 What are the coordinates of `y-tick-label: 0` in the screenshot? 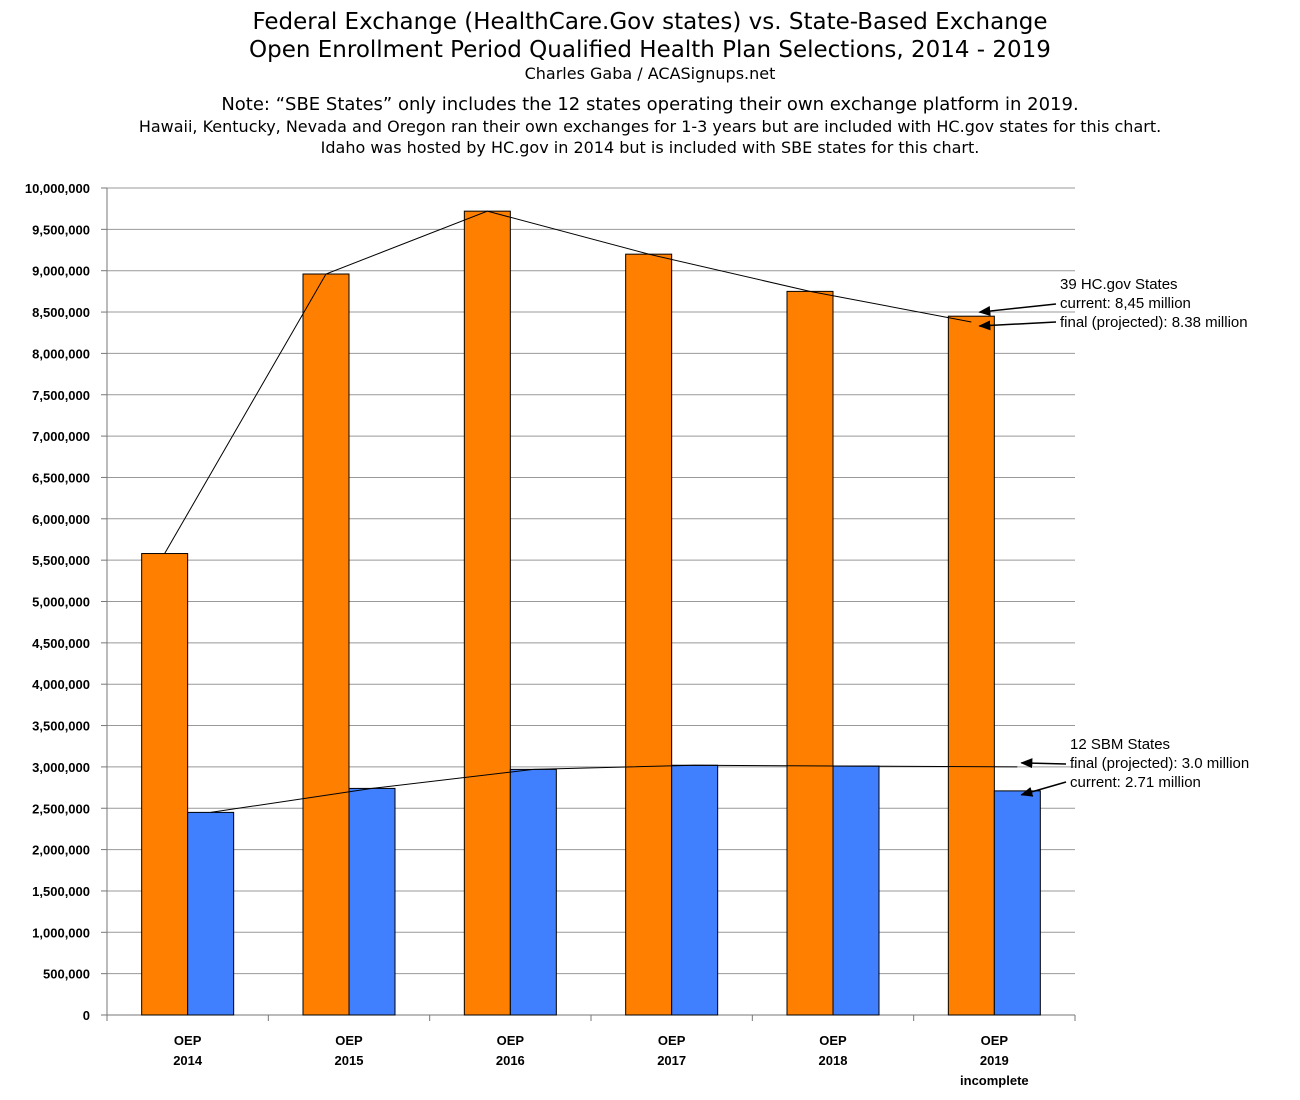 It's located at (86, 1015).